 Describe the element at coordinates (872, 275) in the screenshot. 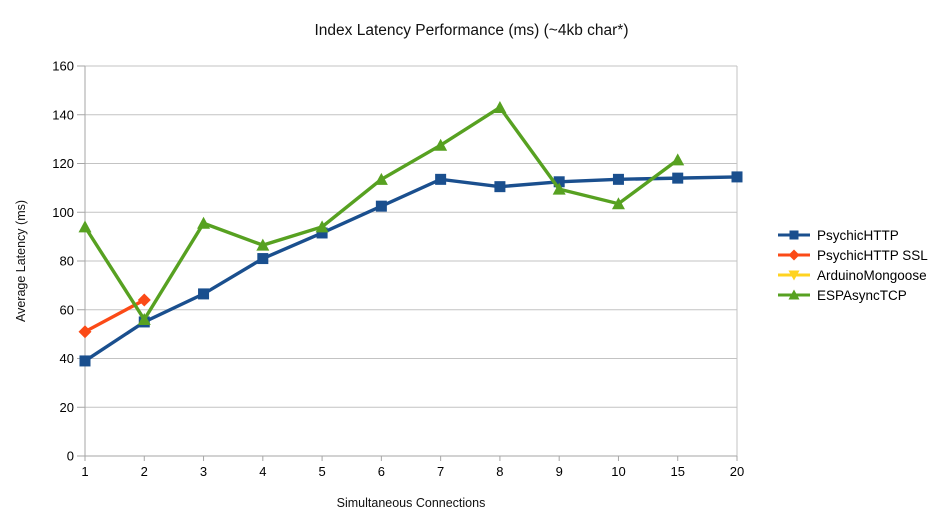

I see `legend-label: ArduinoMongoose` at that location.